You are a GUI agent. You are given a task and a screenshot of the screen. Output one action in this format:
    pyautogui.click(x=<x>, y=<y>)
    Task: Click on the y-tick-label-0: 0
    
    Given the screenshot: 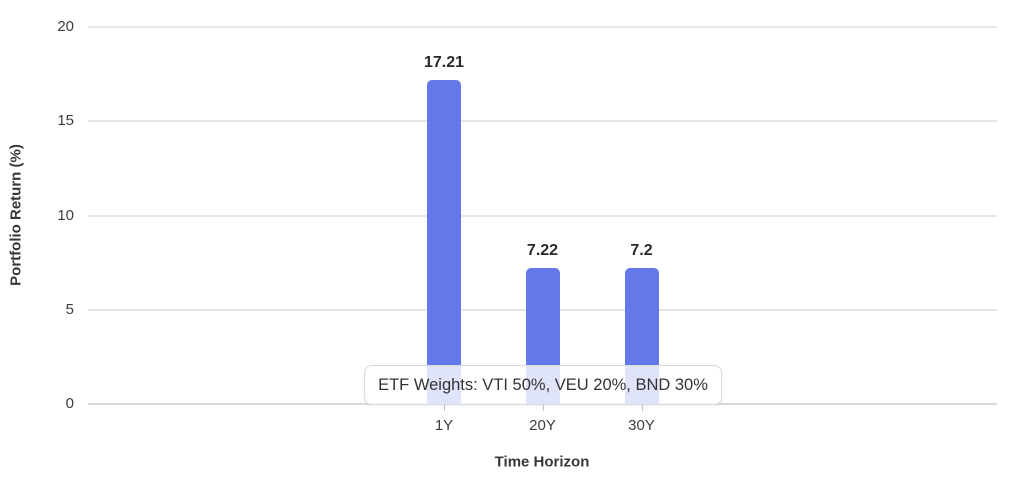 What is the action you would take?
    pyautogui.click(x=69, y=403)
    